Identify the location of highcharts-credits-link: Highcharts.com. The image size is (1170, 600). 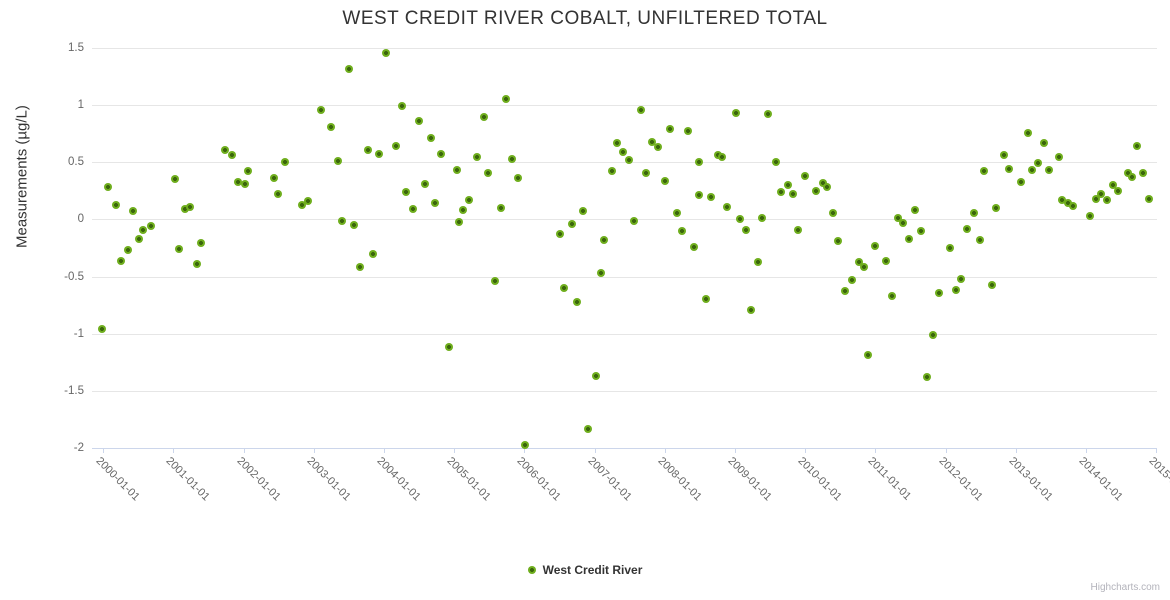
(1125, 587).